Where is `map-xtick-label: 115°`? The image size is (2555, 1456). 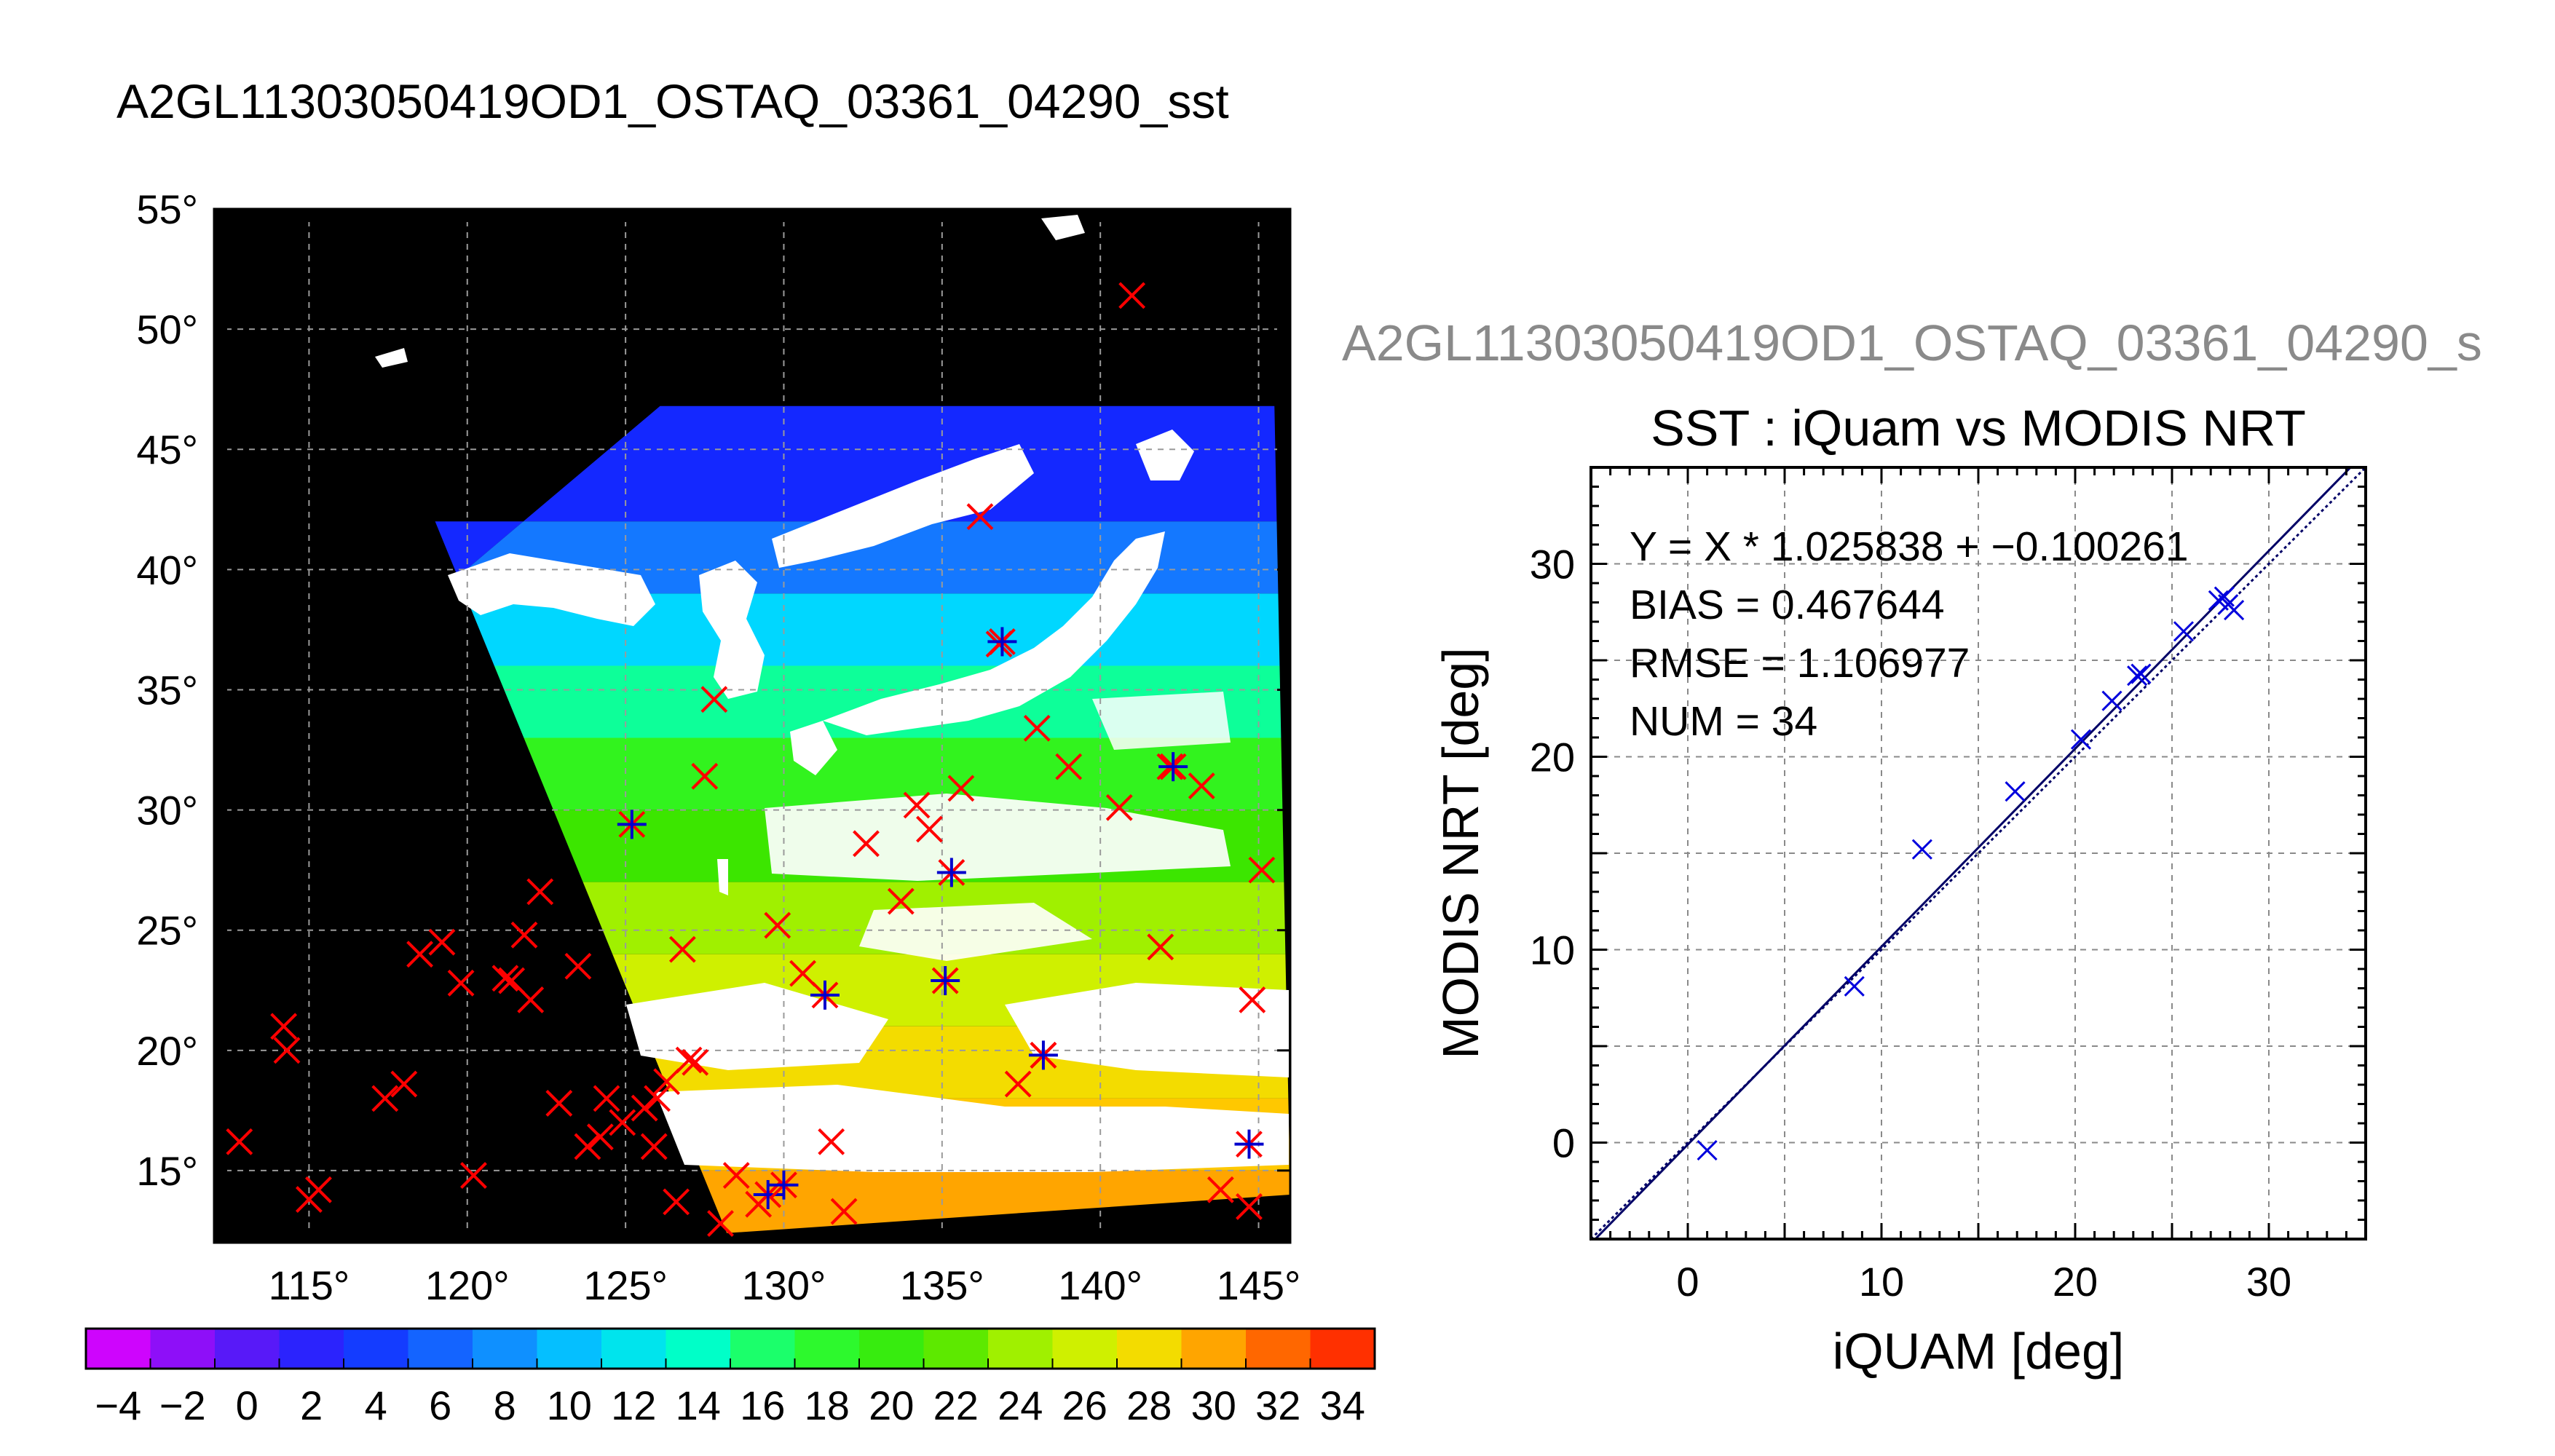
map-xtick-label: 115° is located at coordinates (309, 1285).